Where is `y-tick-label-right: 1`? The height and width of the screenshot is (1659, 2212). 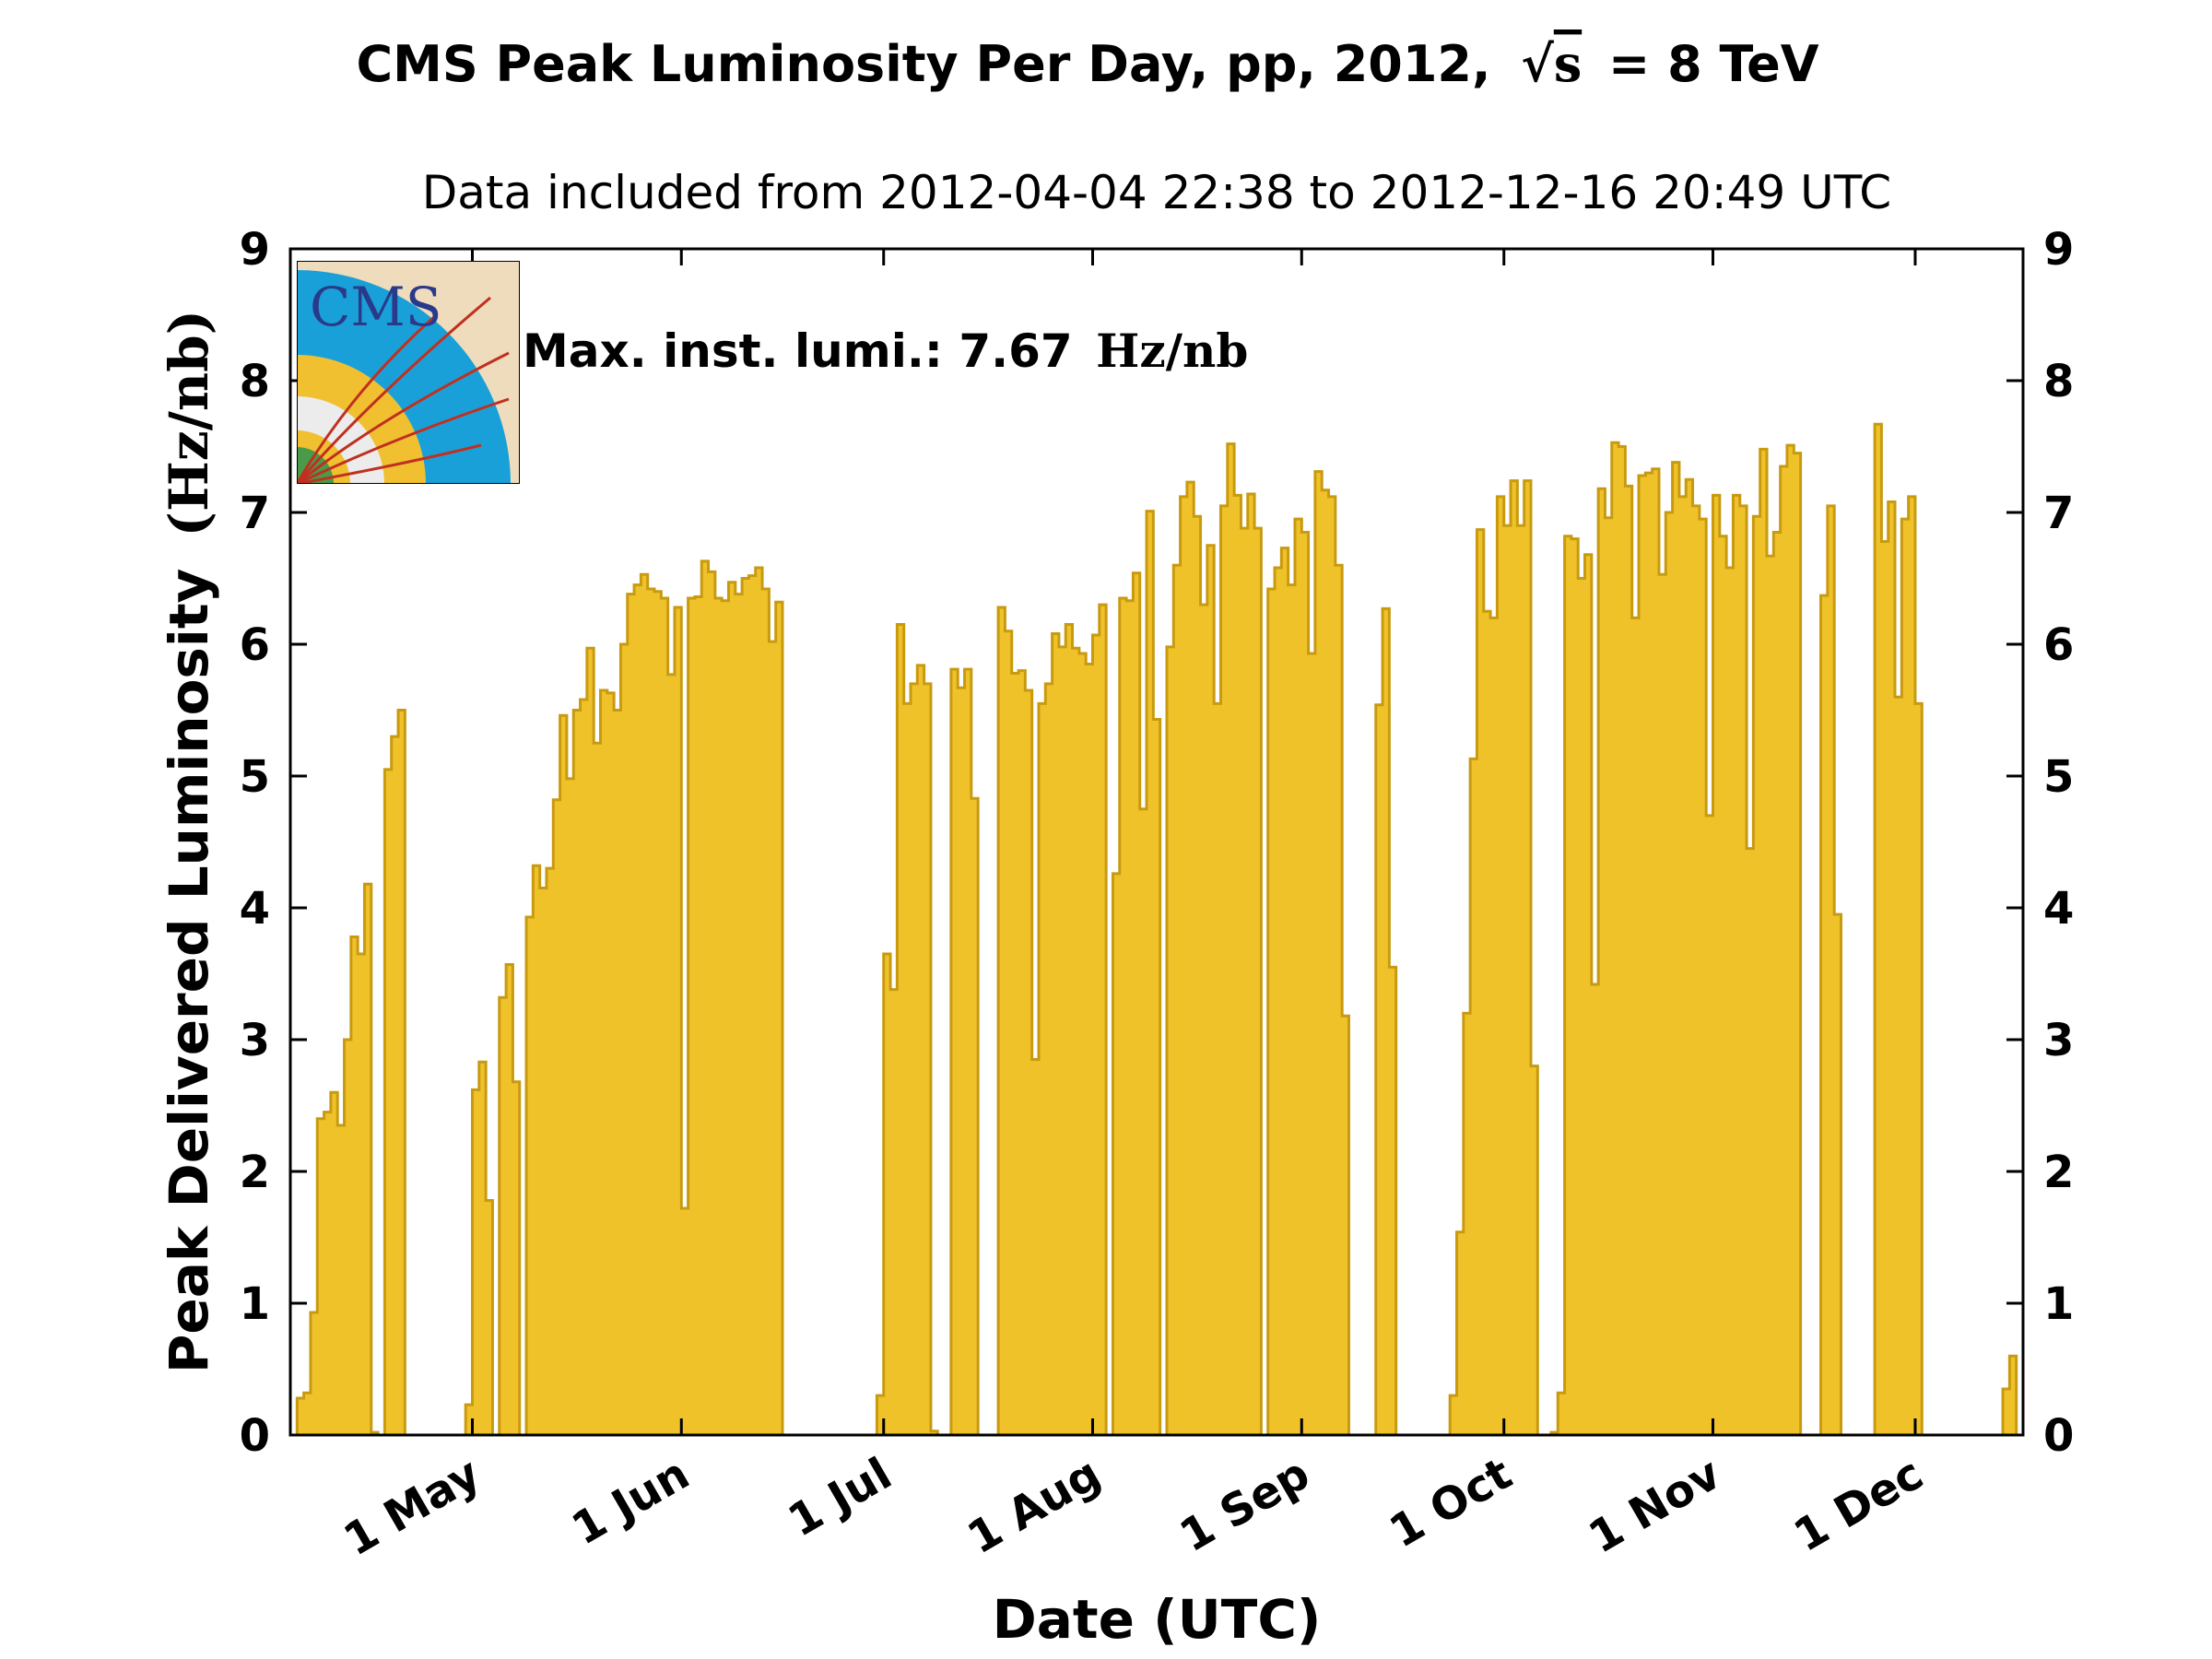
y-tick-label-right: 1 is located at coordinates (2058, 1304).